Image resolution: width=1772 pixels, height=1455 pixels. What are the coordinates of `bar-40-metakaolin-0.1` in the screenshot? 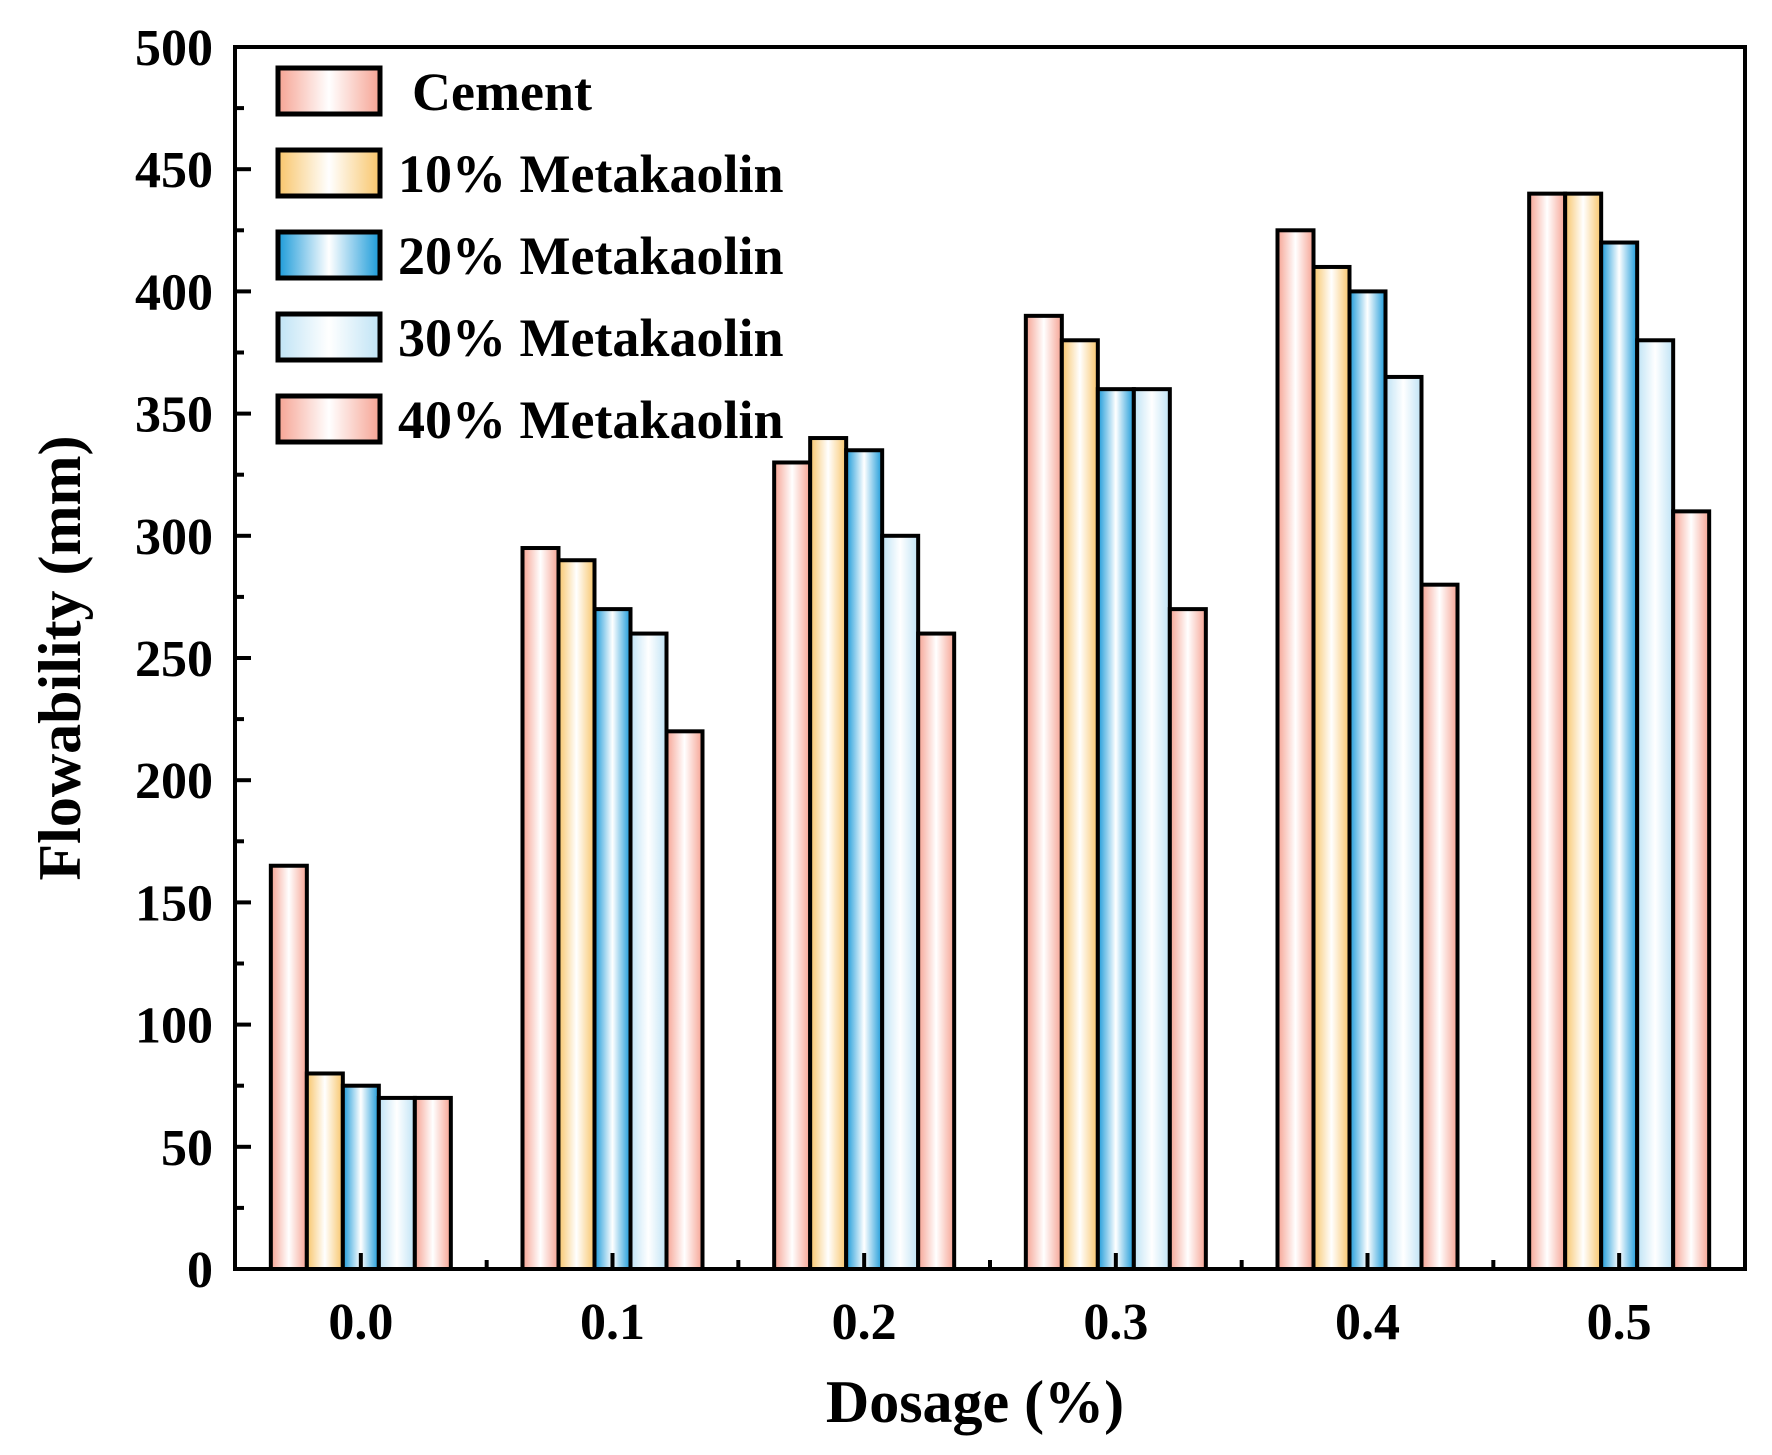 It's located at (684, 1000).